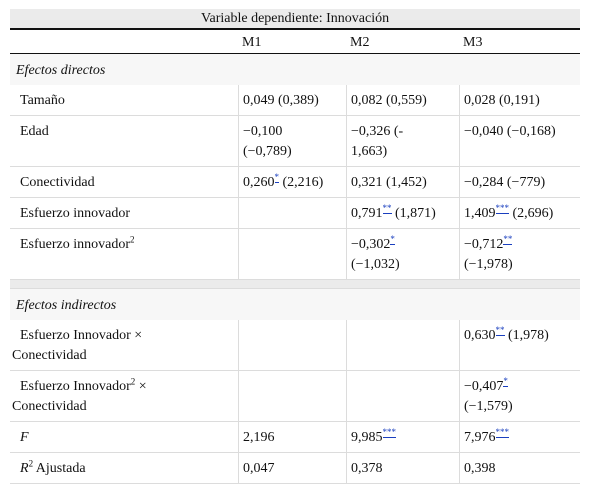 The width and height of the screenshot is (590, 492). Describe the element at coordinates (520, 254) in the screenshot. I see `cell-esfuerzo2-m3: −0,712** (−1,978)` at that location.